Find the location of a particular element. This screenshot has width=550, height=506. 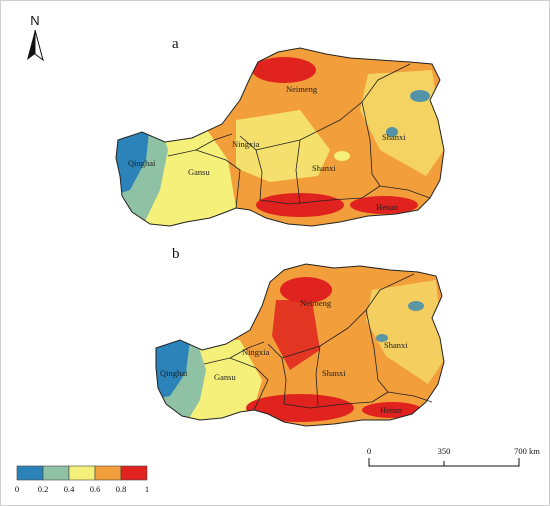

scale-tick-0: 0 is located at coordinates (369, 451).